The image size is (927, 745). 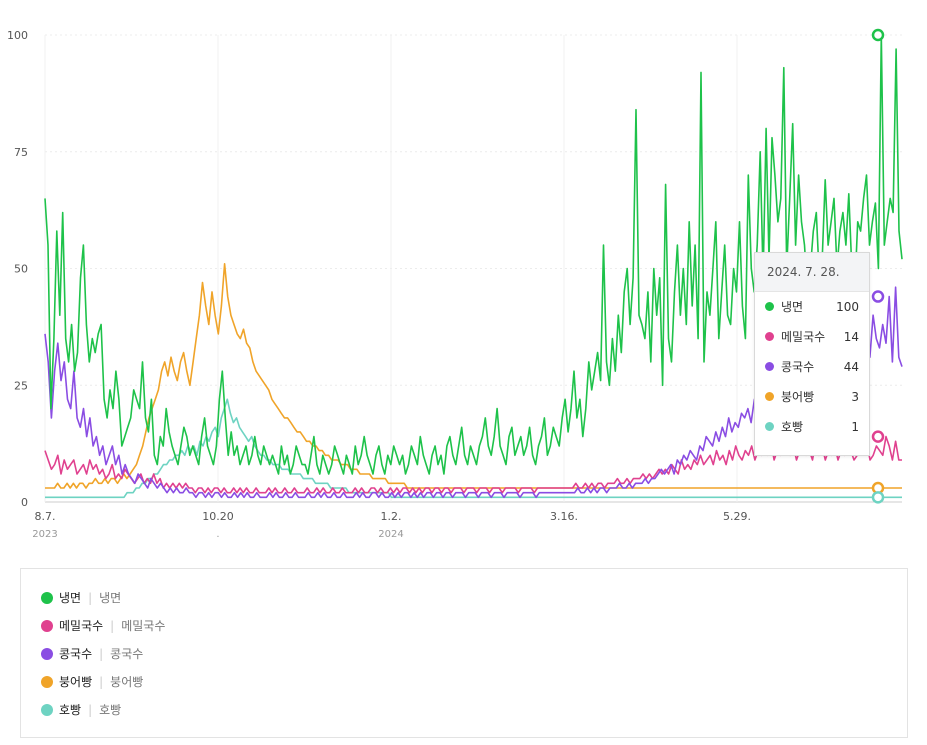 I want to click on legend-label: 냉면, so click(x=70, y=598).